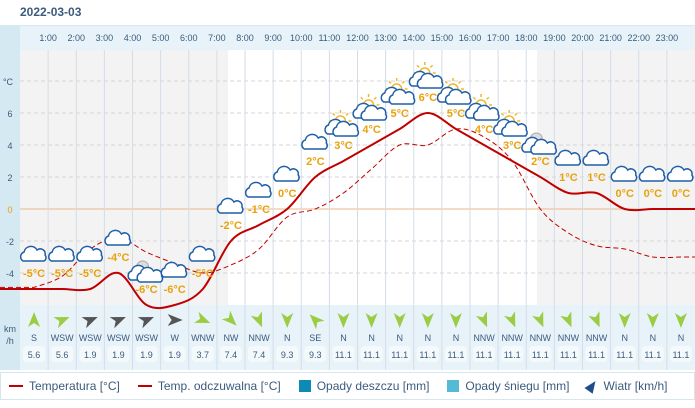 The width and height of the screenshot is (695, 408). I want to click on legend-temperature: Temperatura [°C], so click(64, 386).